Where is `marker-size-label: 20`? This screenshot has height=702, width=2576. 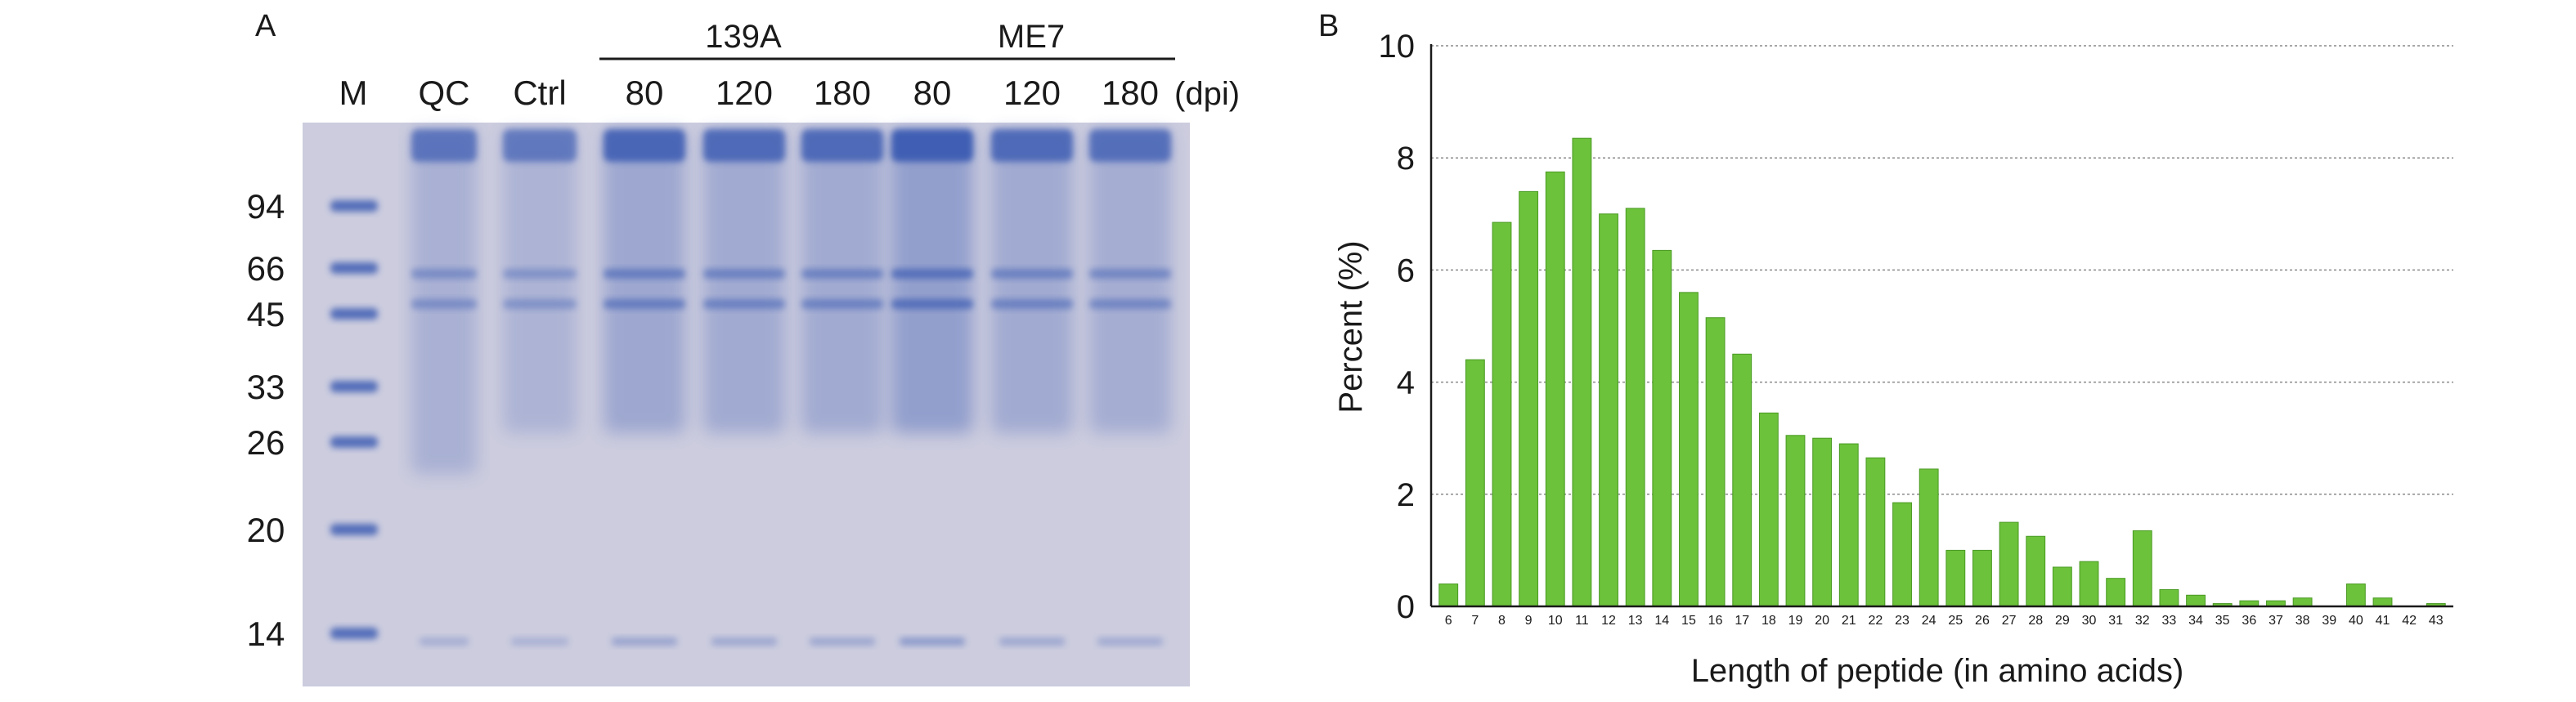 marker-size-label: 20 is located at coordinates (266, 530).